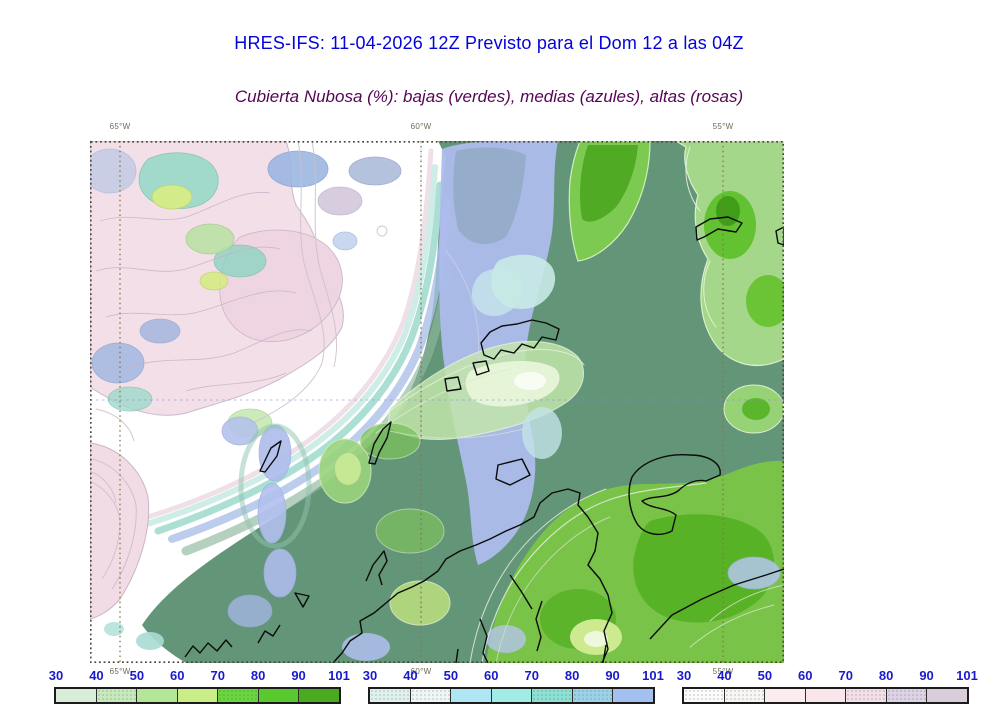 The height and width of the screenshot is (707, 1000). I want to click on lon-label-bottom-65w: 65°W, so click(120, 671).